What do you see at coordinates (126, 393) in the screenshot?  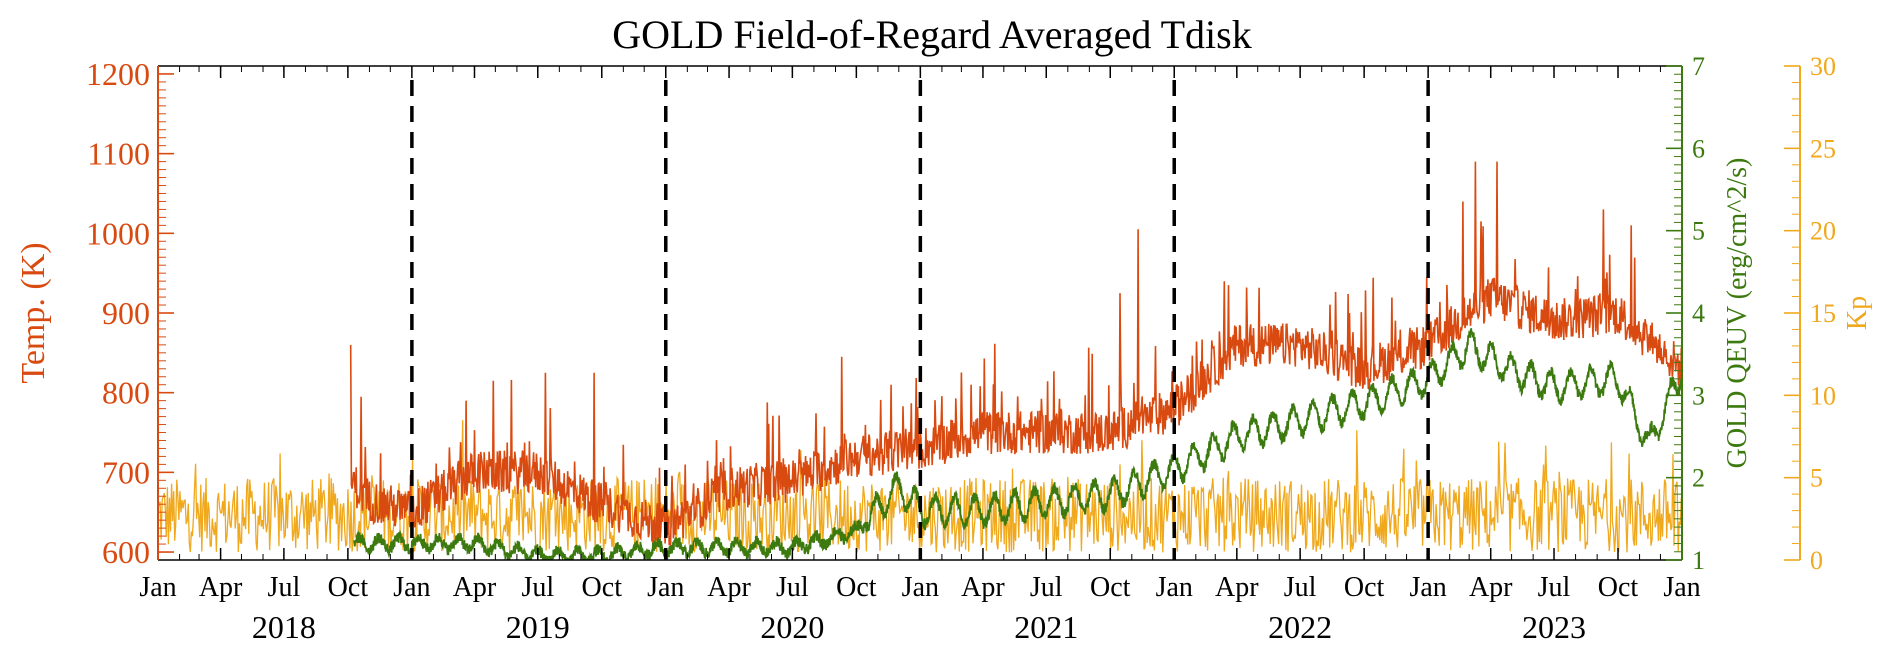 I see `temp-tick-label: 800` at bounding box center [126, 393].